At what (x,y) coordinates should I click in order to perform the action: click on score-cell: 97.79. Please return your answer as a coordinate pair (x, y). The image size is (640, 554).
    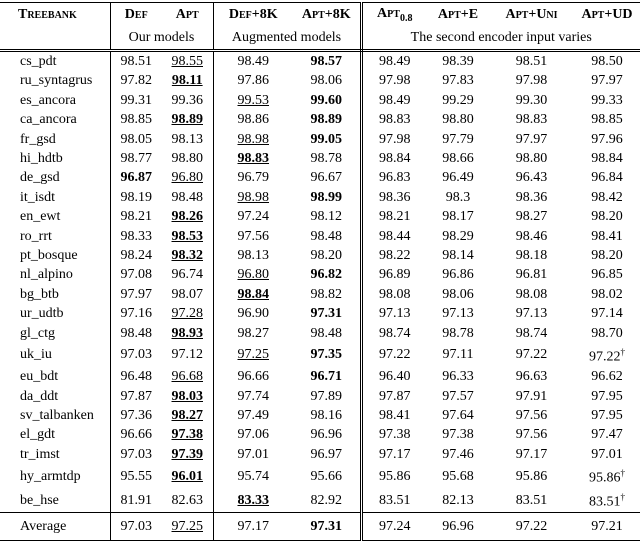
    Looking at the image, I should click on (458, 139).